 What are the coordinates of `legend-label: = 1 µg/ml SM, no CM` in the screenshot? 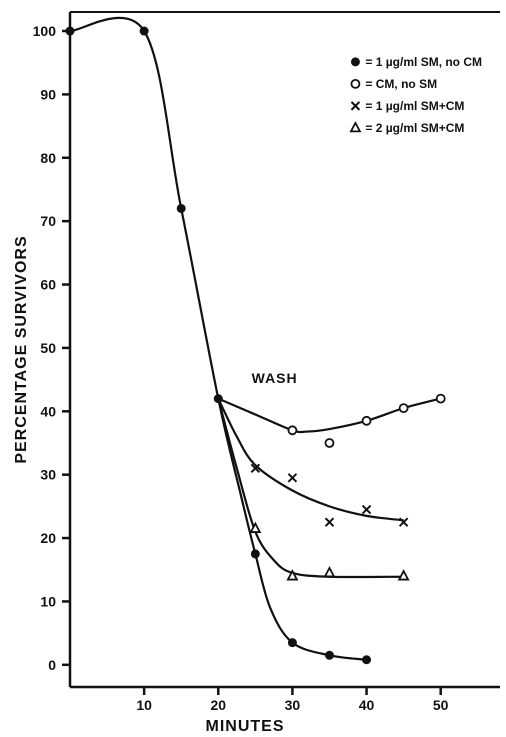 It's located at (423, 62).